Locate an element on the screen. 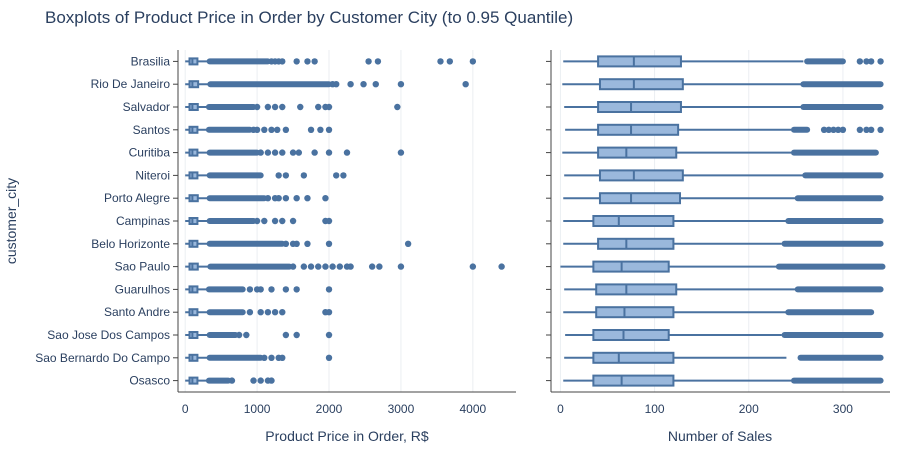 This screenshot has height=450, width=900. x-tick-label: 2000 is located at coordinates (329, 409).